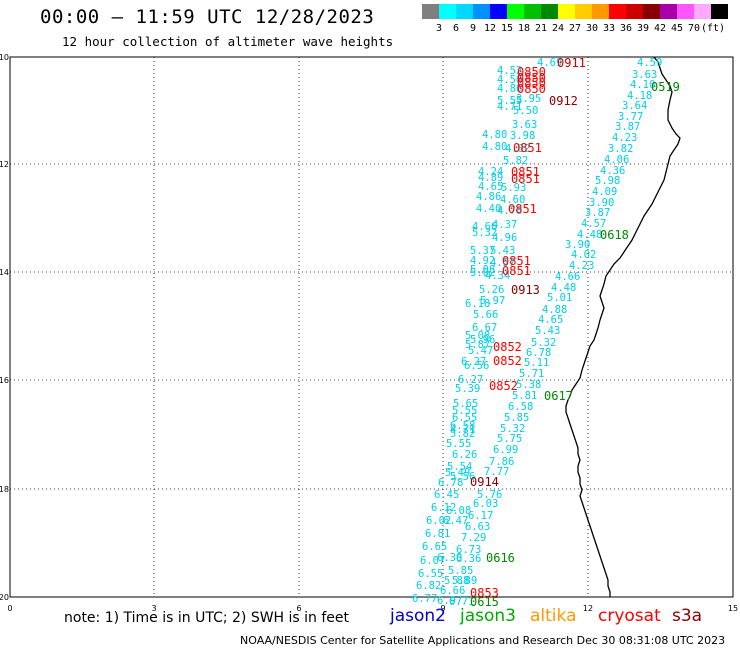 The image size is (740, 650). Describe the element at coordinates (509, 89) in the screenshot. I see `wave-height-value: 4.86` at that location.